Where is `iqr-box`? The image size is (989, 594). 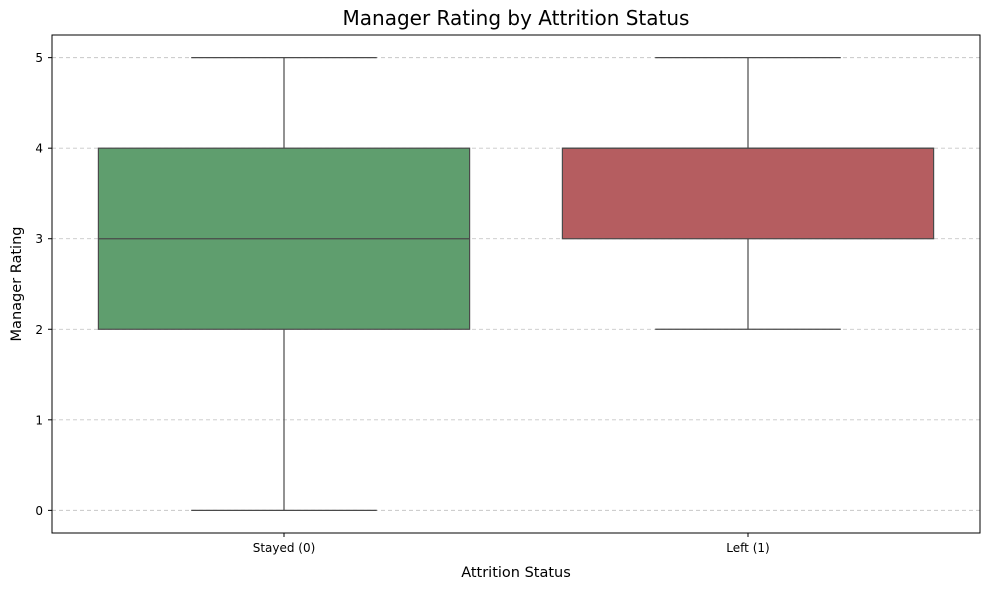 iqr-box is located at coordinates (748, 193).